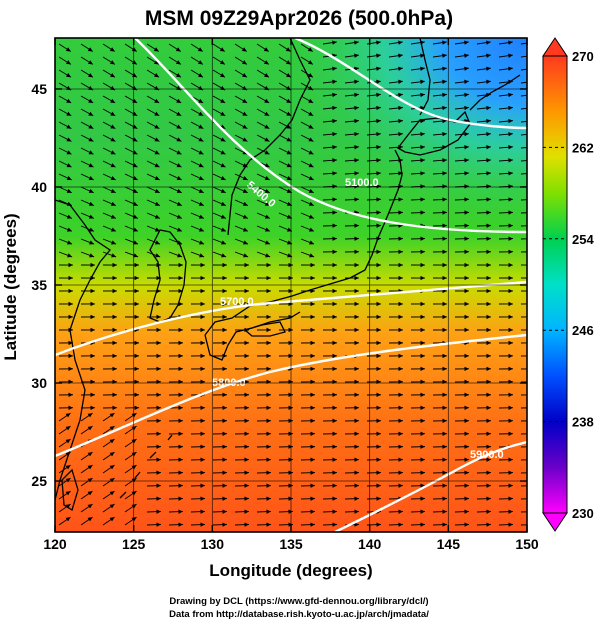 The image size is (599, 625). I want to click on colorbar-tick-label: 254, so click(583, 239).